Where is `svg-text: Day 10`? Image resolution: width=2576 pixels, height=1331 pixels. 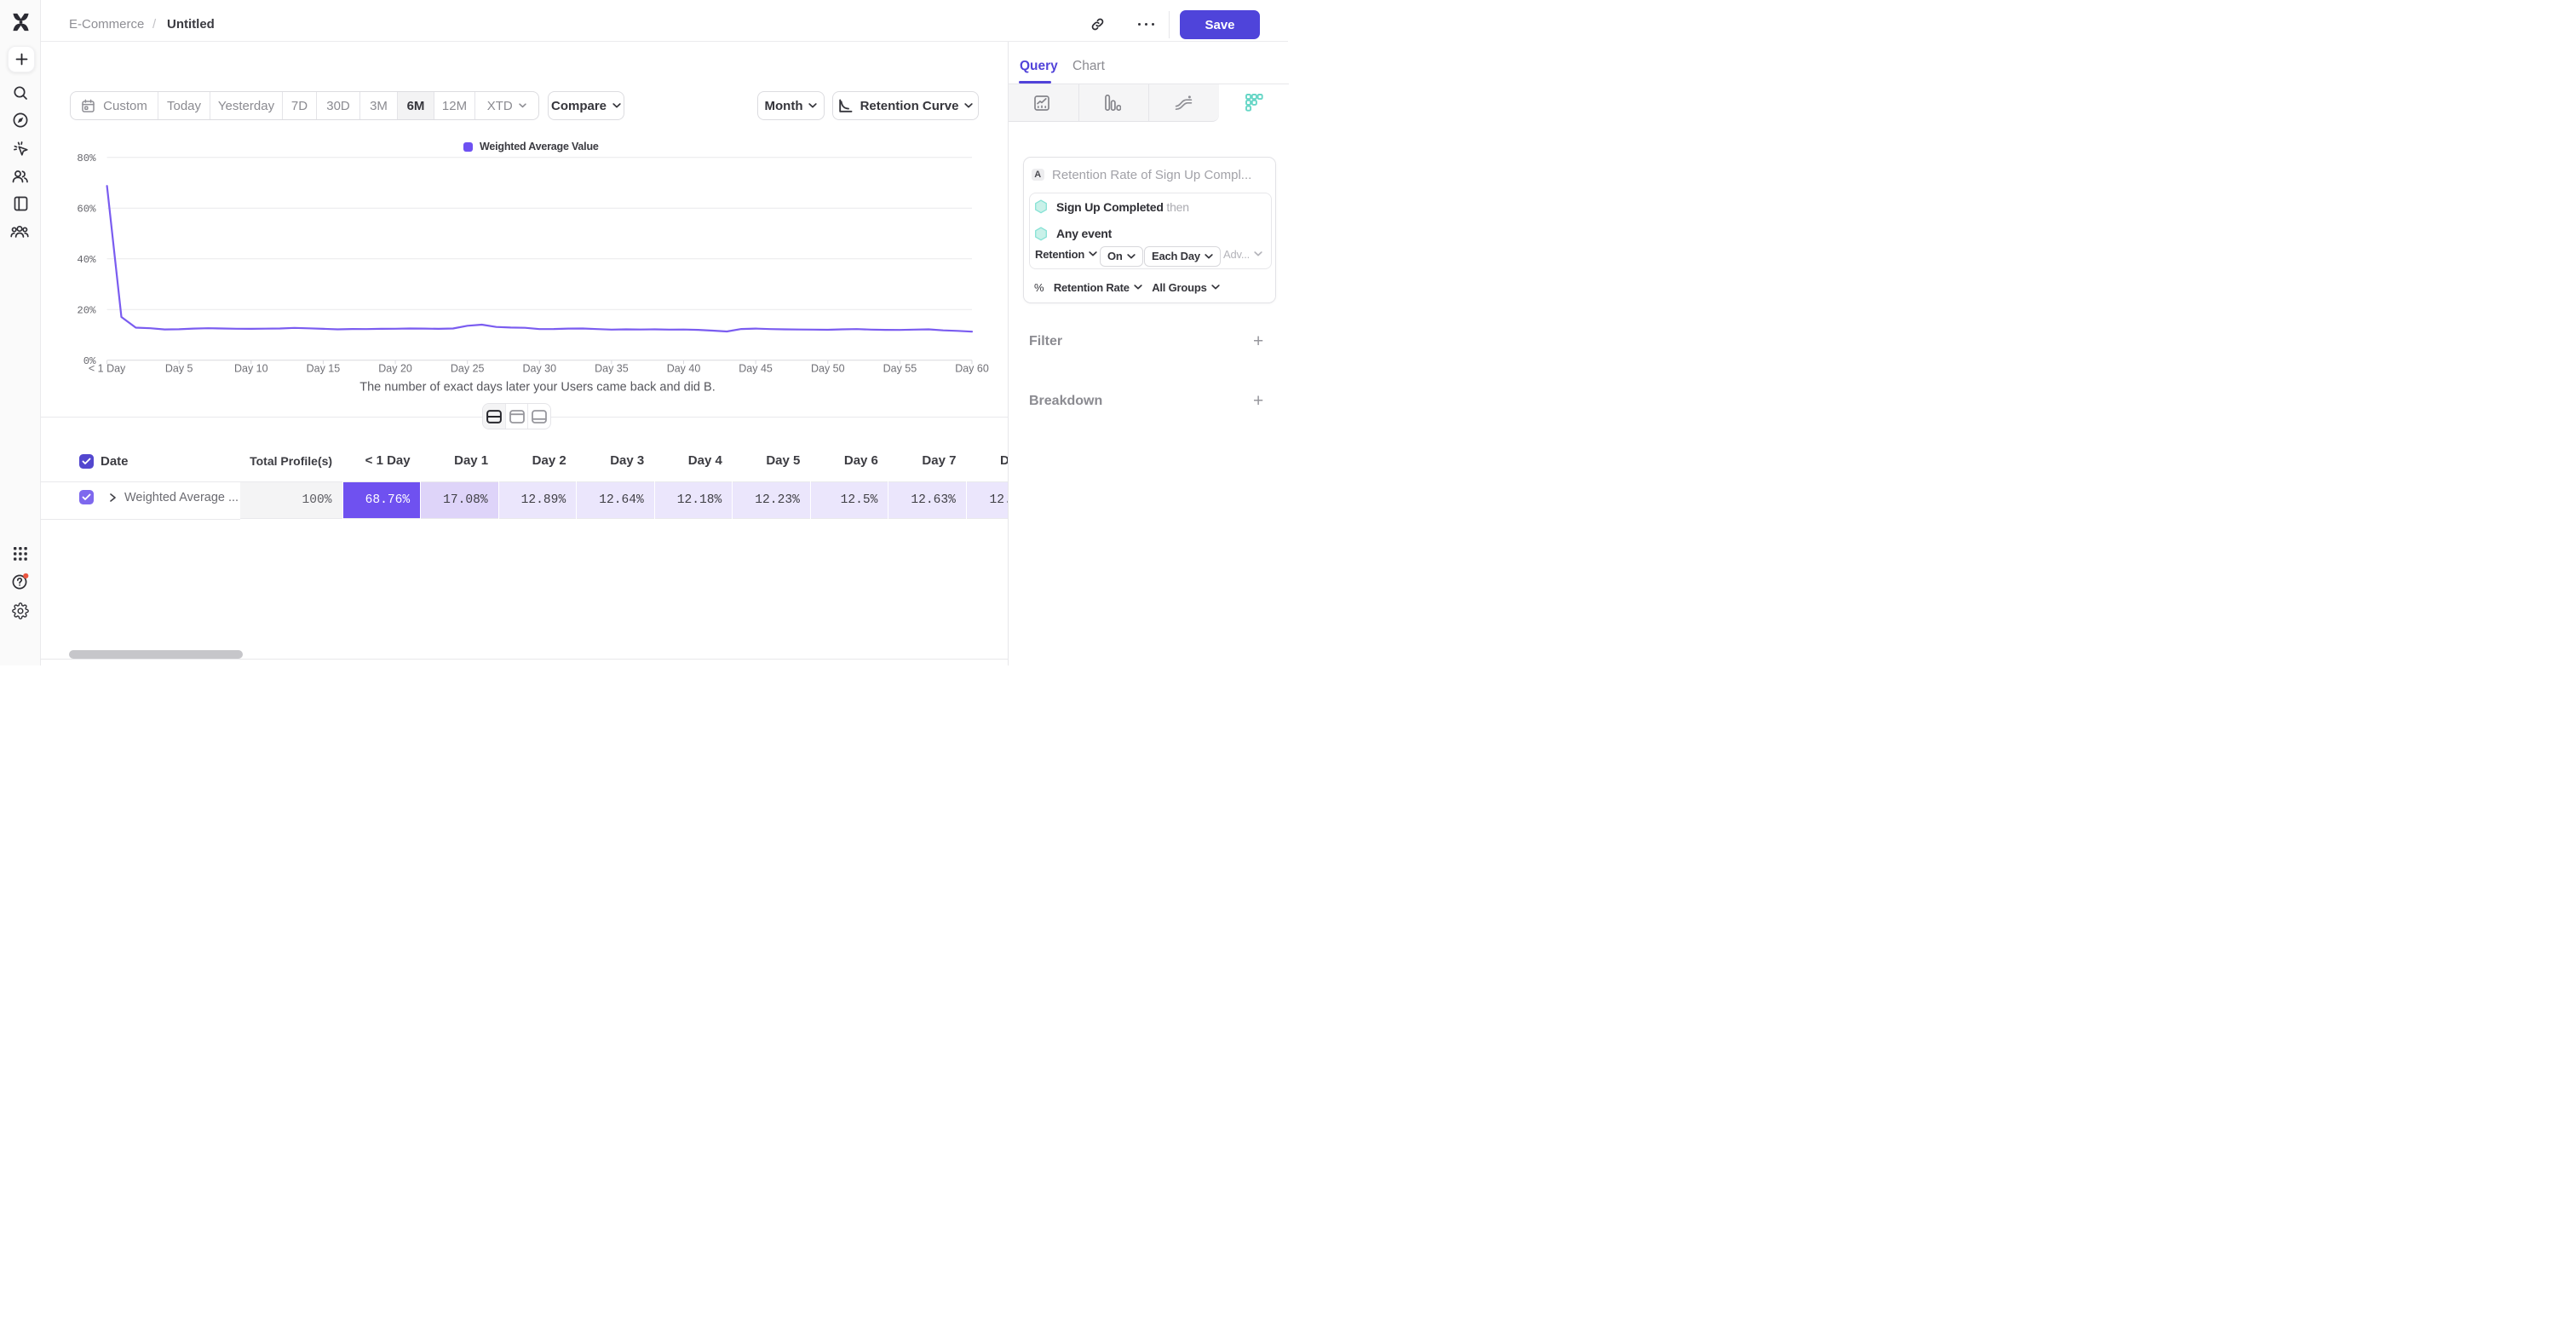
svg-text: Day 10 is located at coordinates (251, 368).